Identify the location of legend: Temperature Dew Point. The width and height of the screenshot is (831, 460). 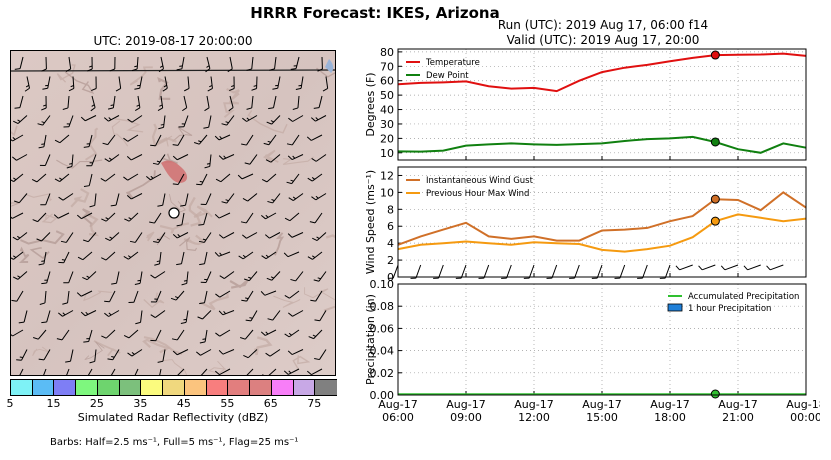
(443, 69).